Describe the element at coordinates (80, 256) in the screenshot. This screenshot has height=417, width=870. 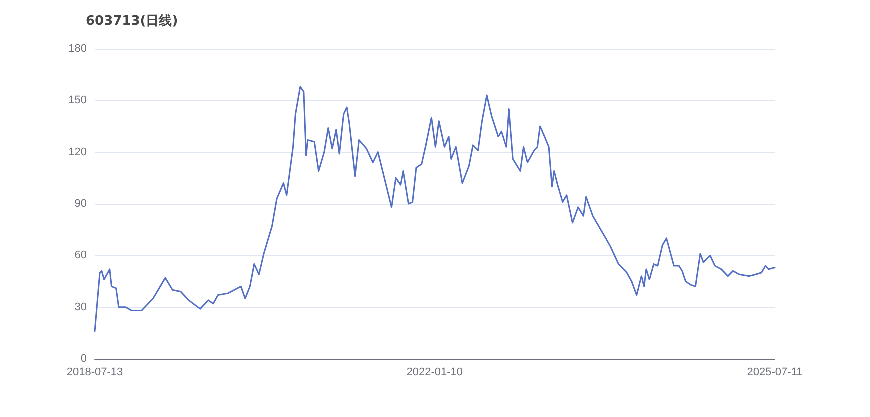
I see `y-tick-label: 60` at that location.